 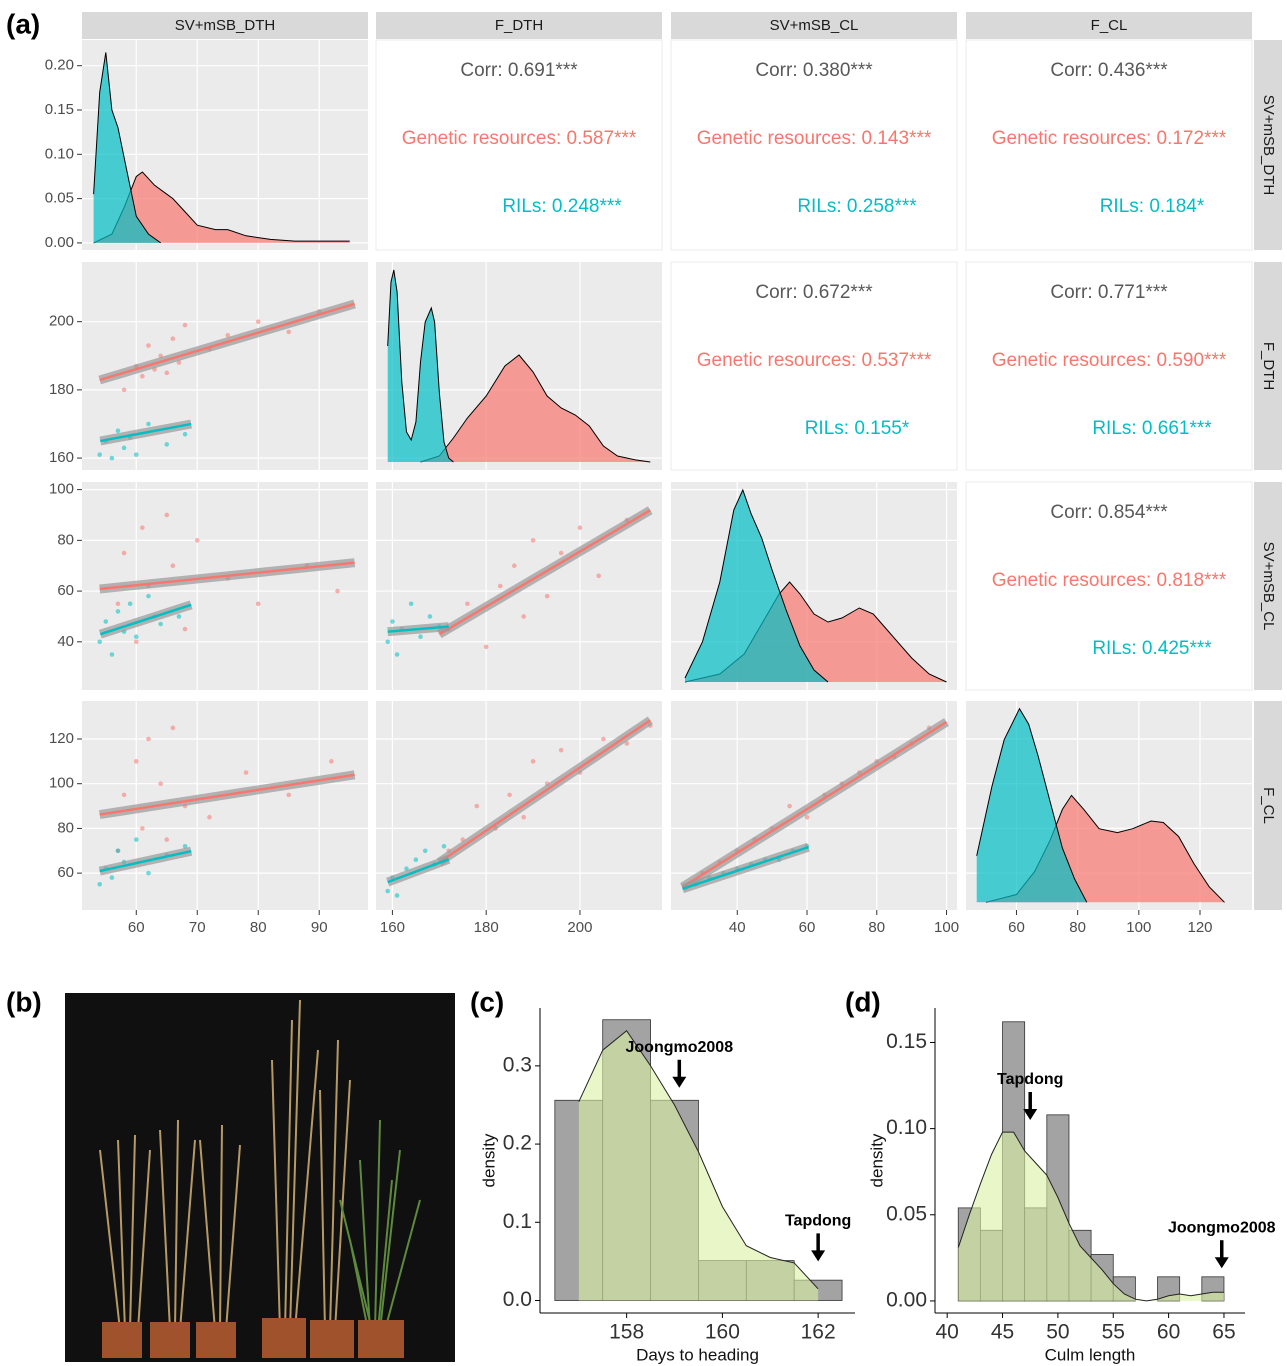 I want to click on x-tick-label: 80, so click(x=876, y=927).